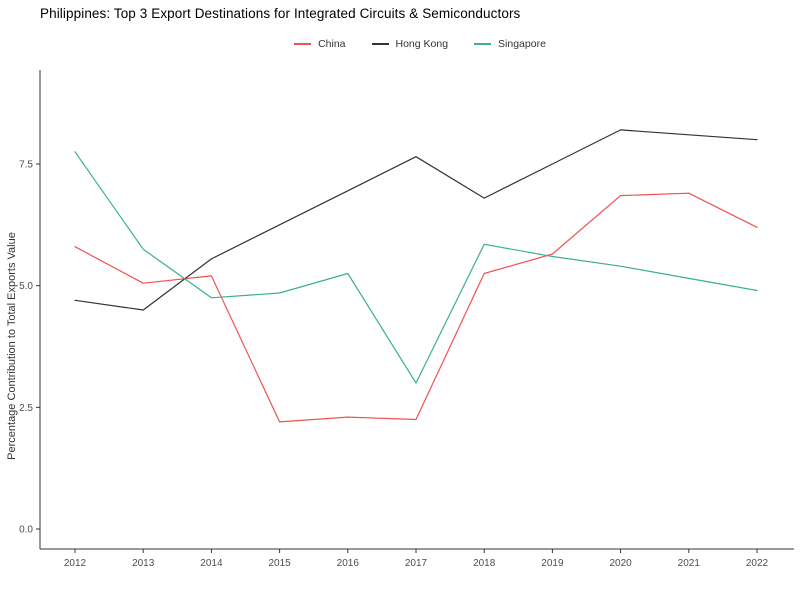  Describe the element at coordinates (348, 563) in the screenshot. I see `x-axis-tick-label: 2016` at that location.